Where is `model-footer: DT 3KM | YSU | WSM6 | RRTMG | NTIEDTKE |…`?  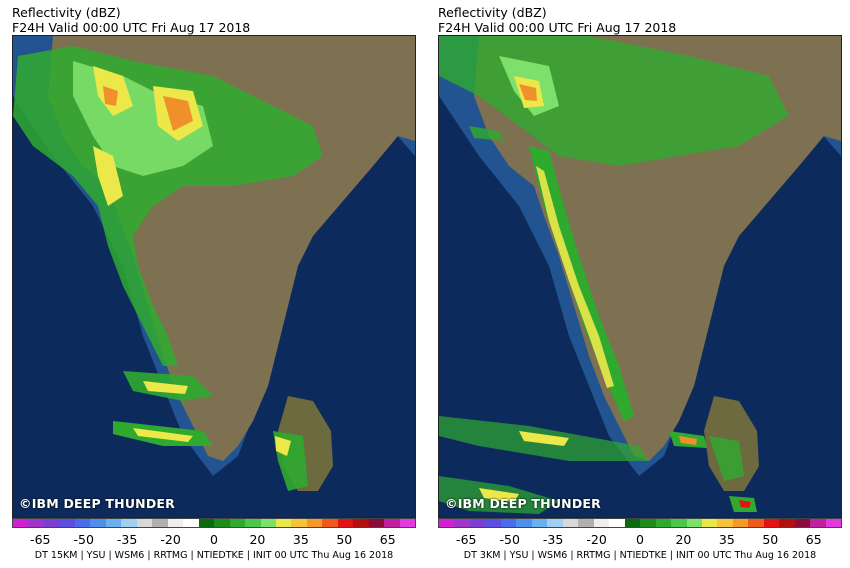
model-footer: DT 3KM | YSU | WSM6 | RRTMG | NTIEDTKE |… is located at coordinates (640, 555).